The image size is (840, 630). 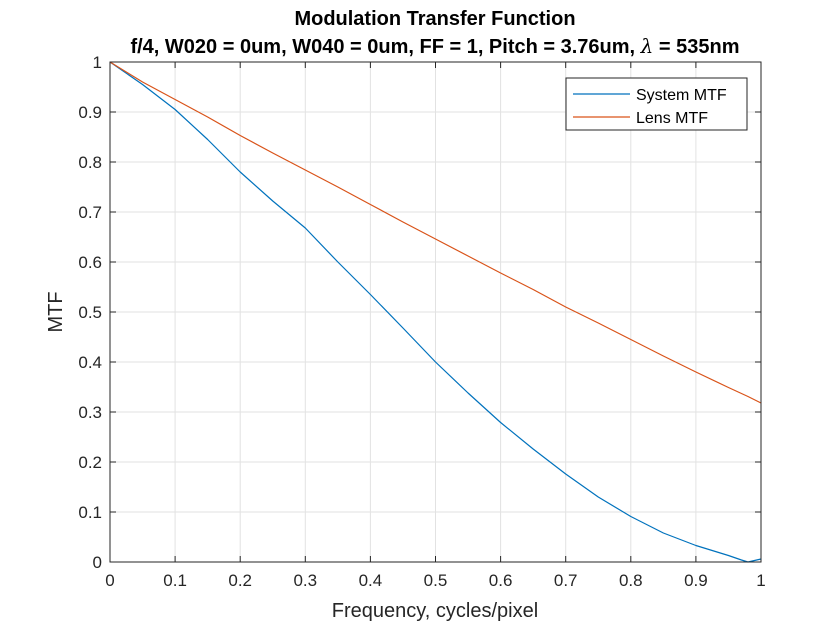 I want to click on x-tick-label: 0.6, so click(x=501, y=580).